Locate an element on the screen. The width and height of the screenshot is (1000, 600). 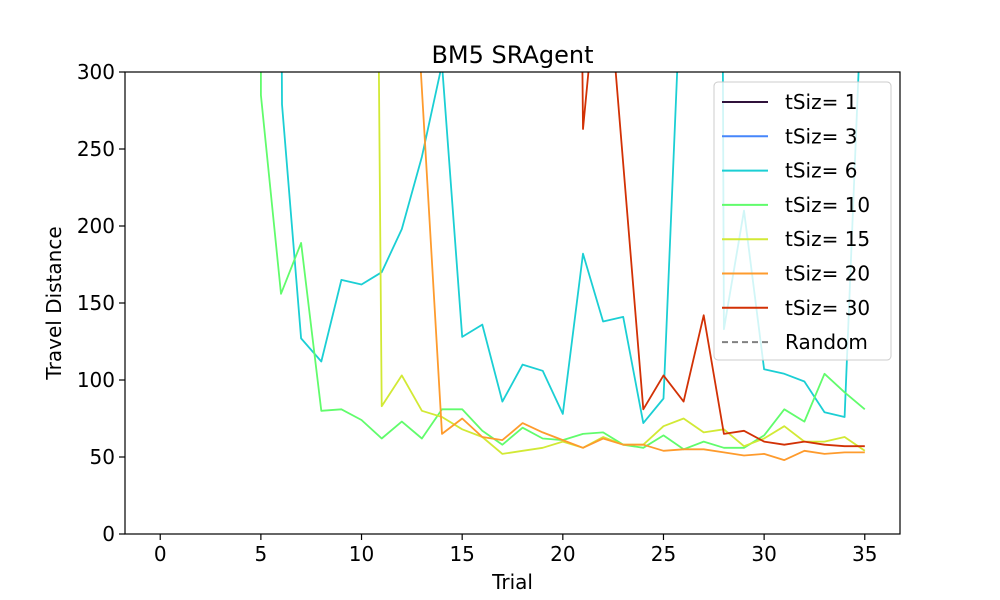
x-tick-label: 35 is located at coordinates (864, 554).